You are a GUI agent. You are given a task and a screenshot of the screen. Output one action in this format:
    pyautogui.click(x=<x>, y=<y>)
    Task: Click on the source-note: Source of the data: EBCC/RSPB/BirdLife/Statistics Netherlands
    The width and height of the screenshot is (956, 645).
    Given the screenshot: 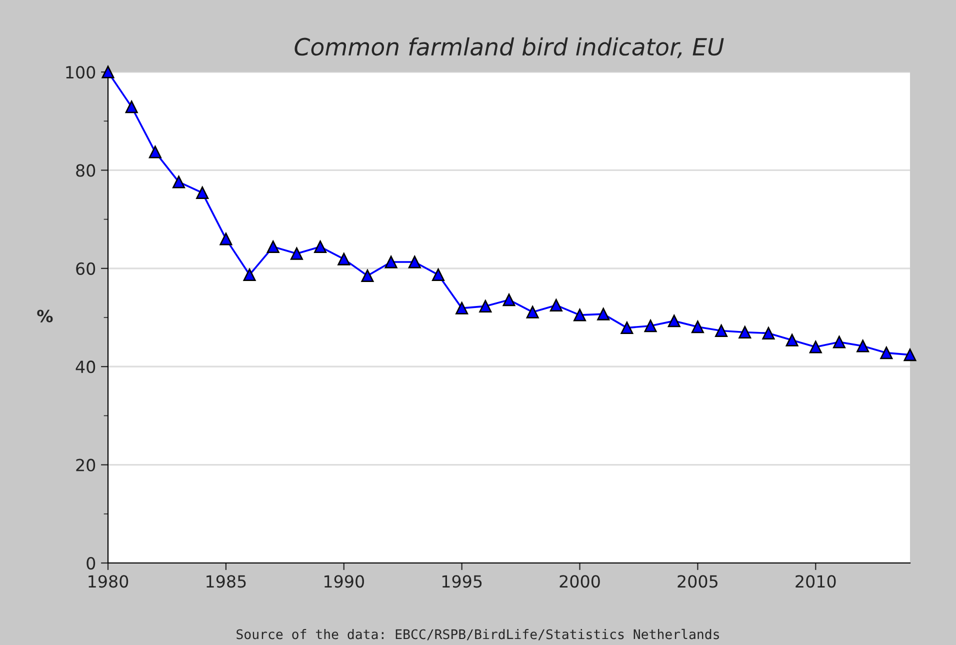 What is the action you would take?
    pyautogui.click(x=477, y=634)
    